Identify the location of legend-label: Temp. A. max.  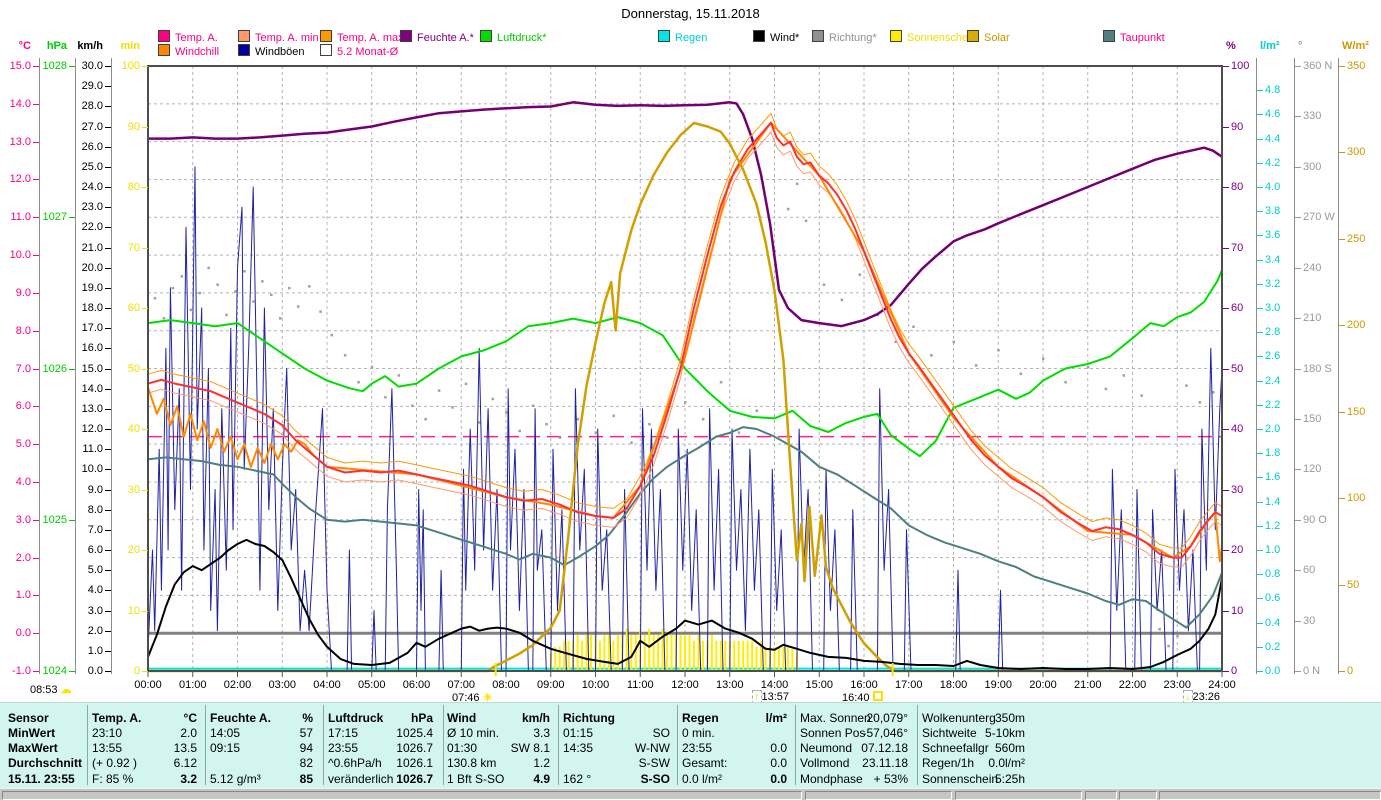
(370, 38).